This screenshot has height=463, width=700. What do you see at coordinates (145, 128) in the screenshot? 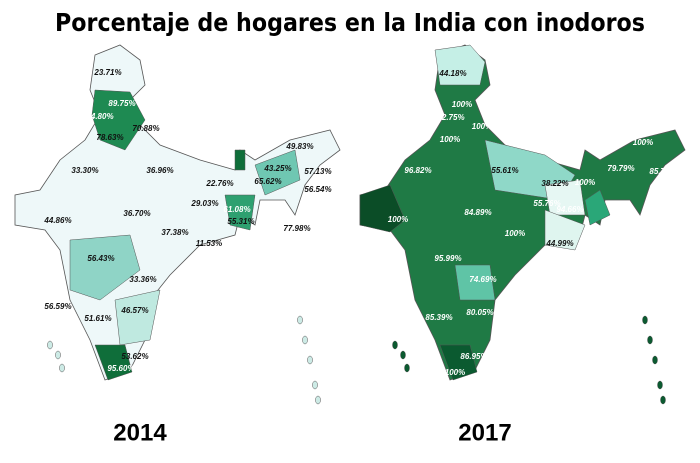
I see `region-label: 70.88%` at bounding box center [145, 128].